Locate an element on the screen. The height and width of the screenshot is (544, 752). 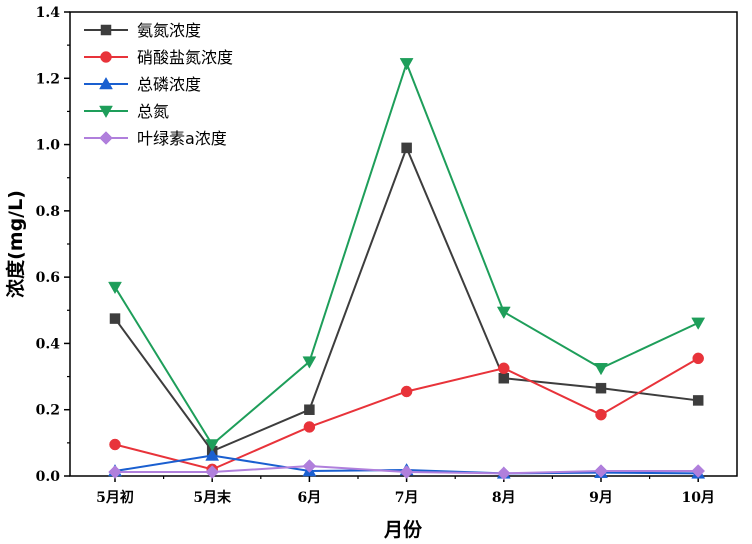
y-axis-title: 浓度(mg/L) is located at coordinates (15, 244).